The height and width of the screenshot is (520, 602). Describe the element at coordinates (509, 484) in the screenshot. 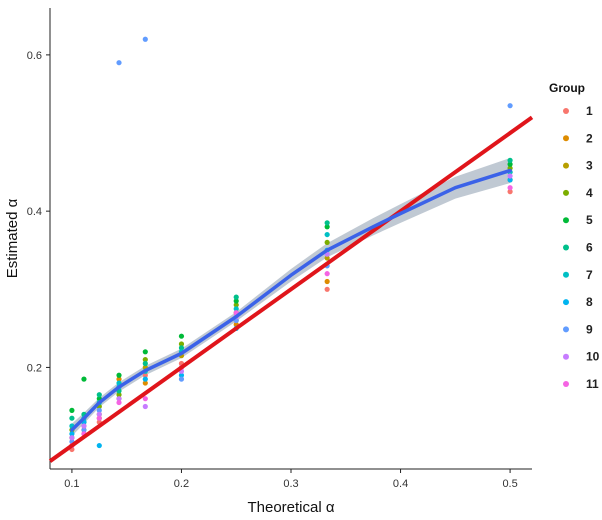

I see `x-tick-label: 0.5` at that location.